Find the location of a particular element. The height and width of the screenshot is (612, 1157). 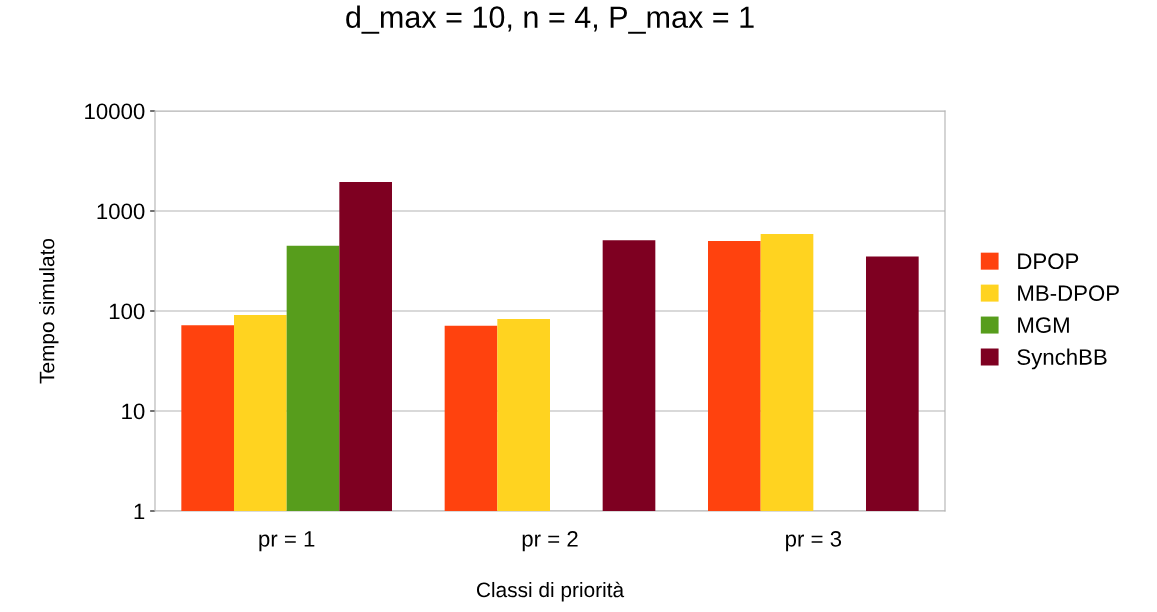

legend-label: DPOP is located at coordinates (1048, 261).